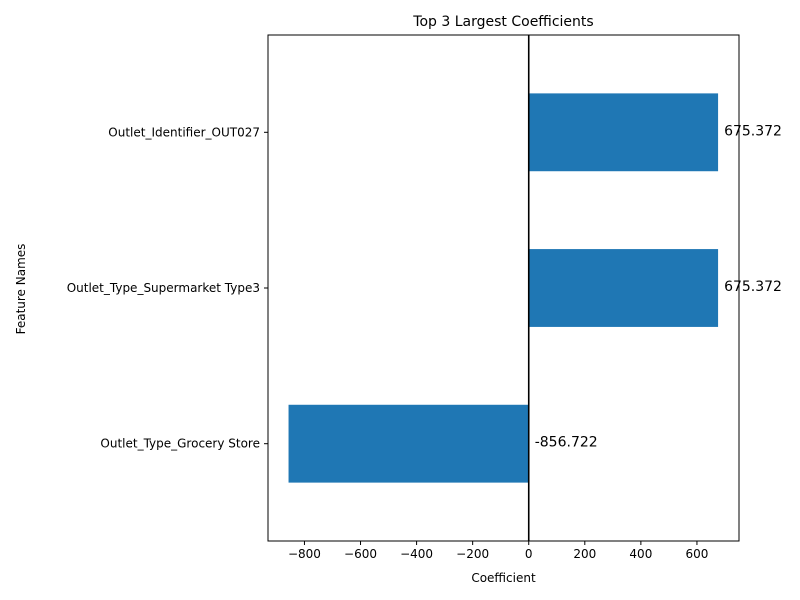 Image resolution: width=800 pixels, height=600 pixels. What do you see at coordinates (184, 132) in the screenshot?
I see `y-tick-label-2: Outlet_Identifier_OUT027` at bounding box center [184, 132].